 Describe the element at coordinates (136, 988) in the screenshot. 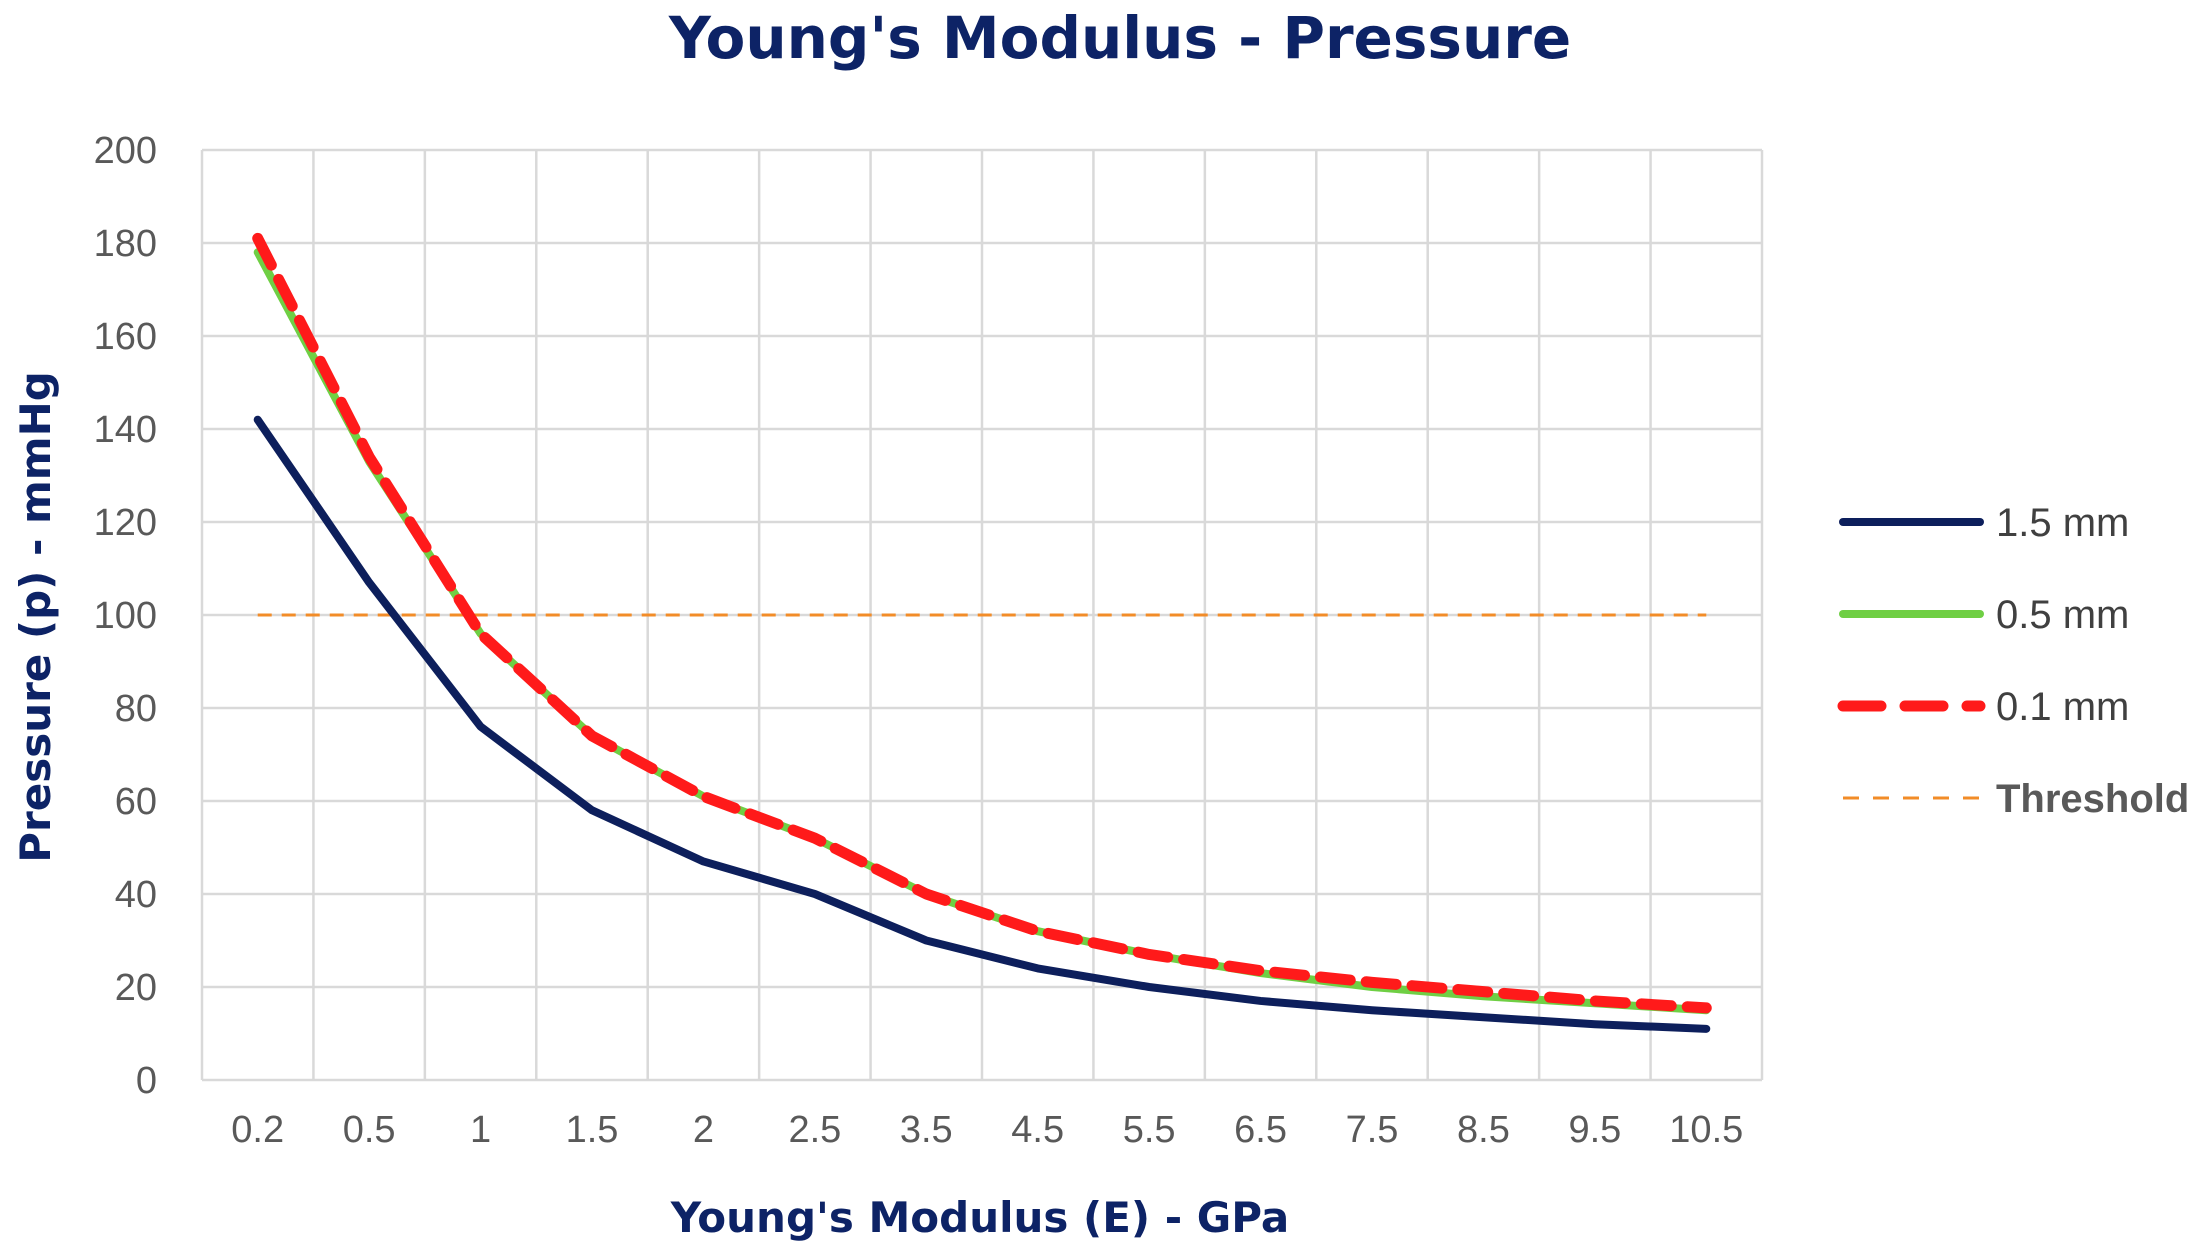

I see `y-tick-label: 20` at that location.